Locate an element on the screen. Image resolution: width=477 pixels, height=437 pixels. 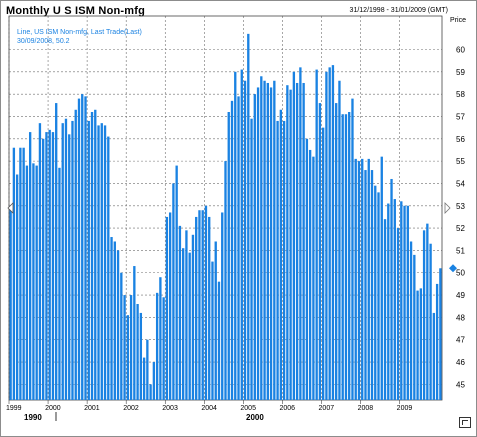
decade-label: 2000 is located at coordinates (255, 417).